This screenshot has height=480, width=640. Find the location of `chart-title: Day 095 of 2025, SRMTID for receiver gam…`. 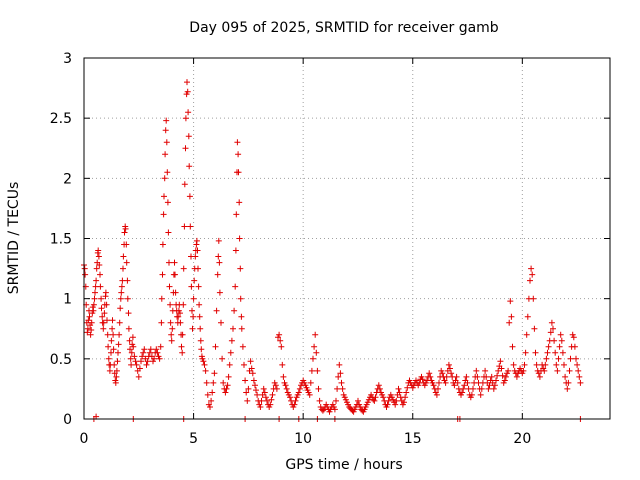

chart-title: Day 095 of 2025, SRMTID for receiver gam… is located at coordinates (344, 28).